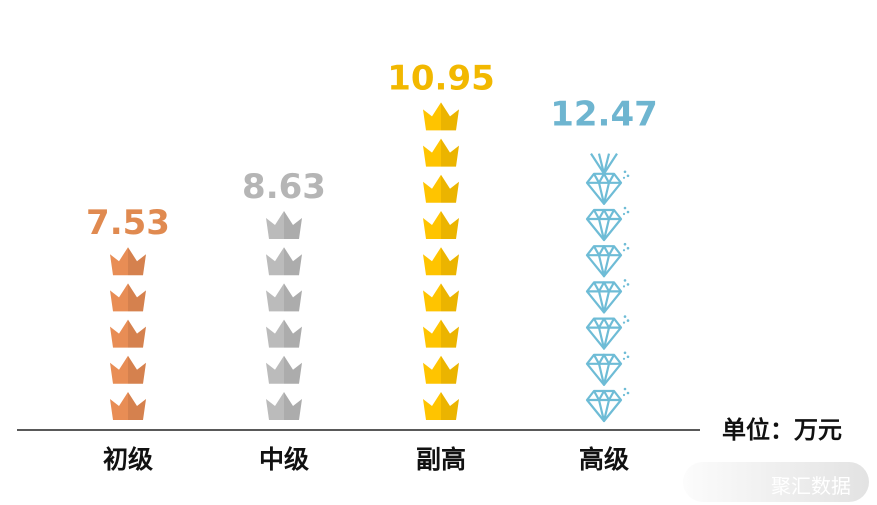  What do you see at coordinates (604, 115) in the screenshot?
I see `value-label-3: 12.47` at bounding box center [604, 115].